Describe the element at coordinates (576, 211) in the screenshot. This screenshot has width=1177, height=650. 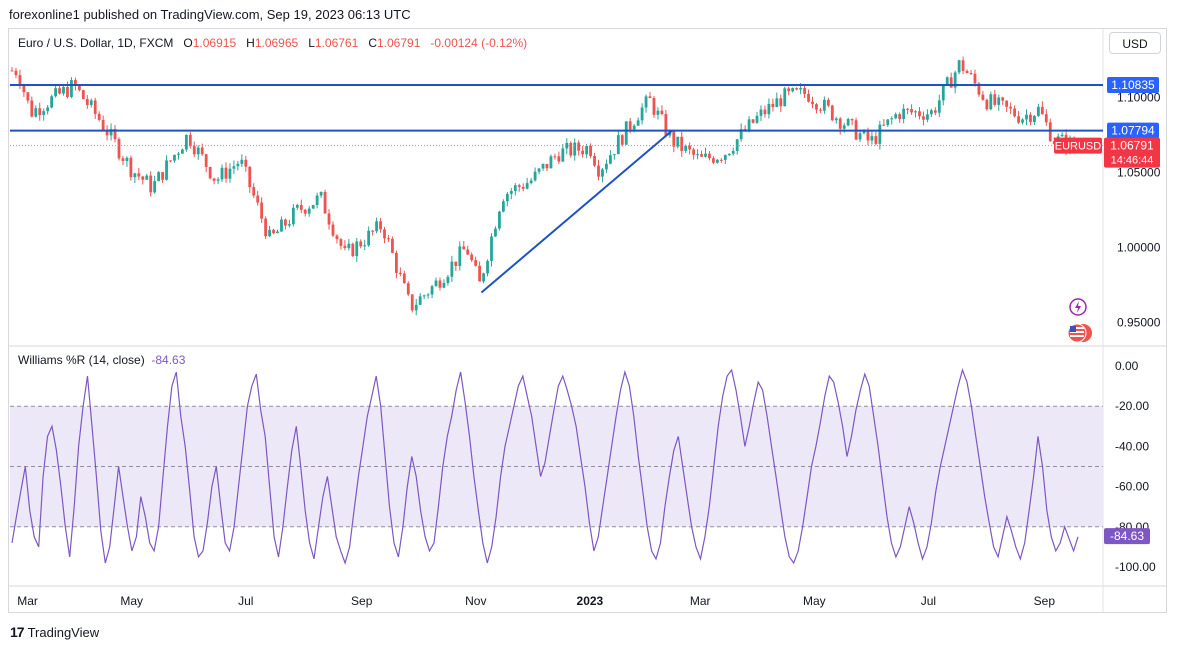
I see `trendline-segment` at that location.